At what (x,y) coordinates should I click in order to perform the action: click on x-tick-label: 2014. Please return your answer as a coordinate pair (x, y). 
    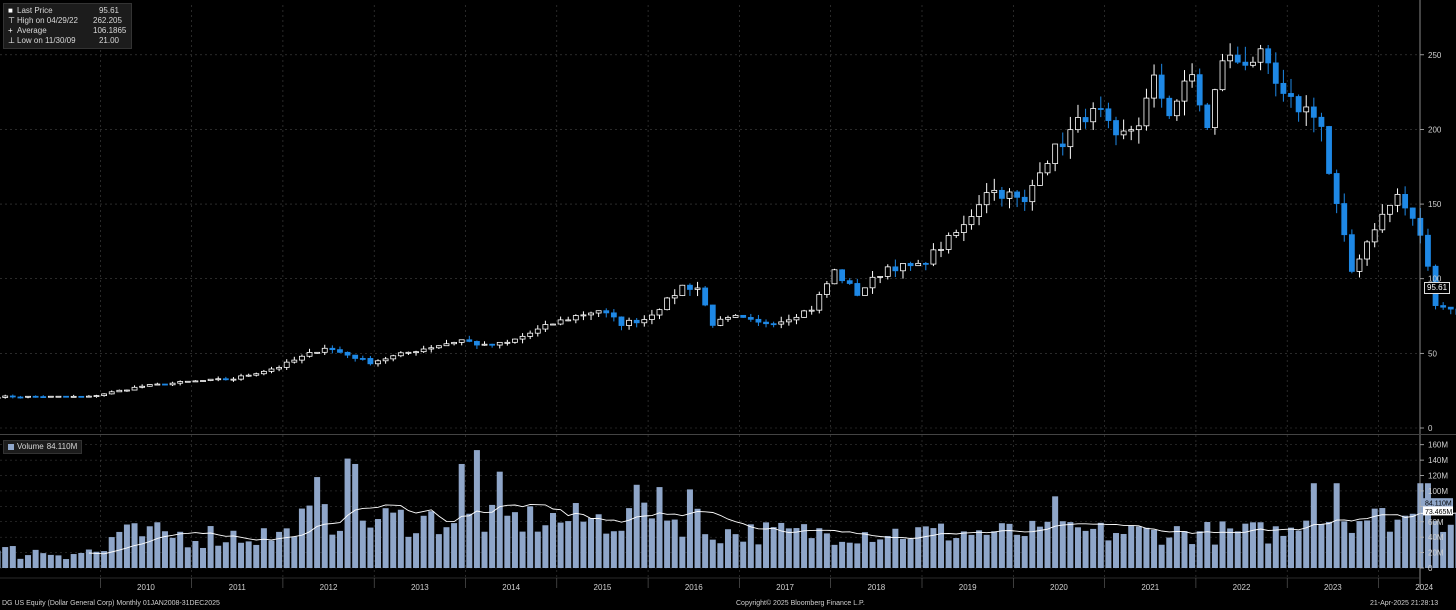
    Looking at the image, I should click on (511, 587).